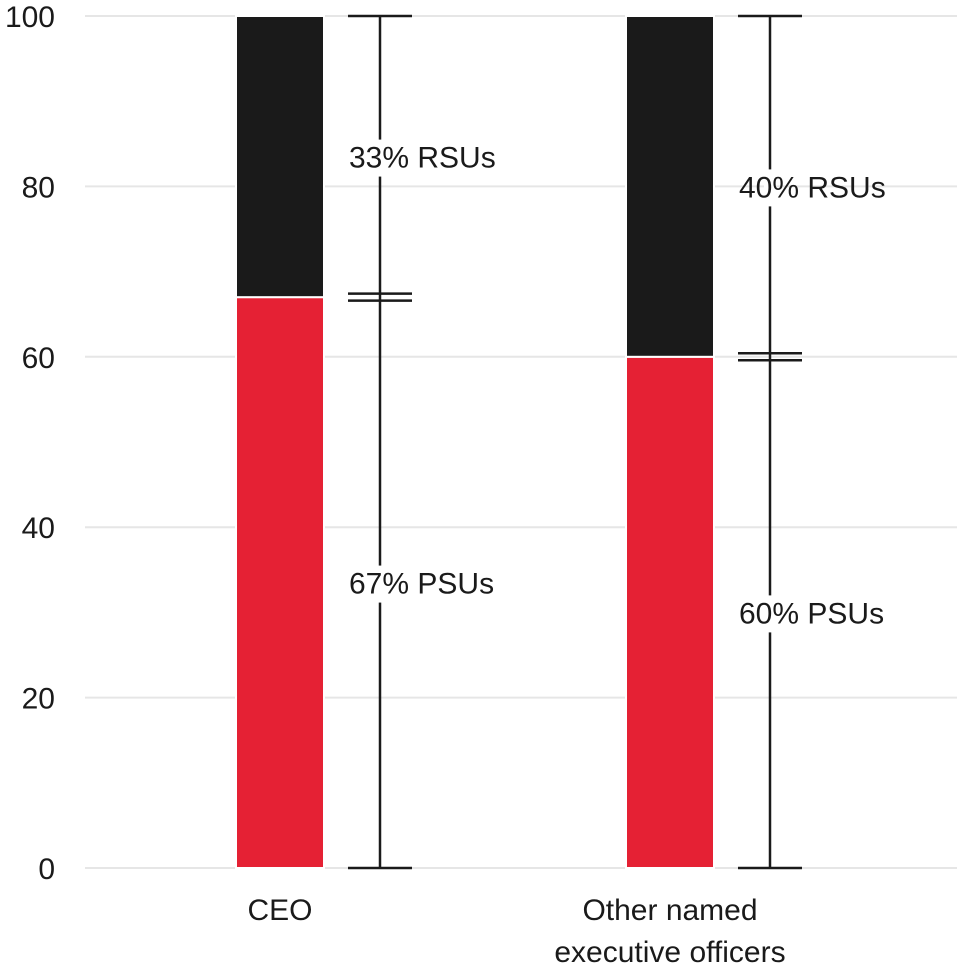  What do you see at coordinates (669, 952) in the screenshot?
I see `category-label-1-line-1: executive officers` at bounding box center [669, 952].